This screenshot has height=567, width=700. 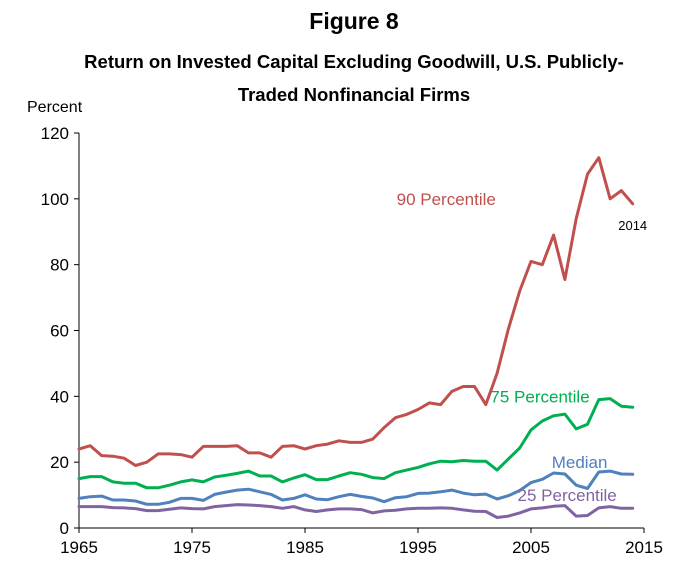 What do you see at coordinates (64, 528) in the screenshot?
I see `y-tick-label: 0` at bounding box center [64, 528].